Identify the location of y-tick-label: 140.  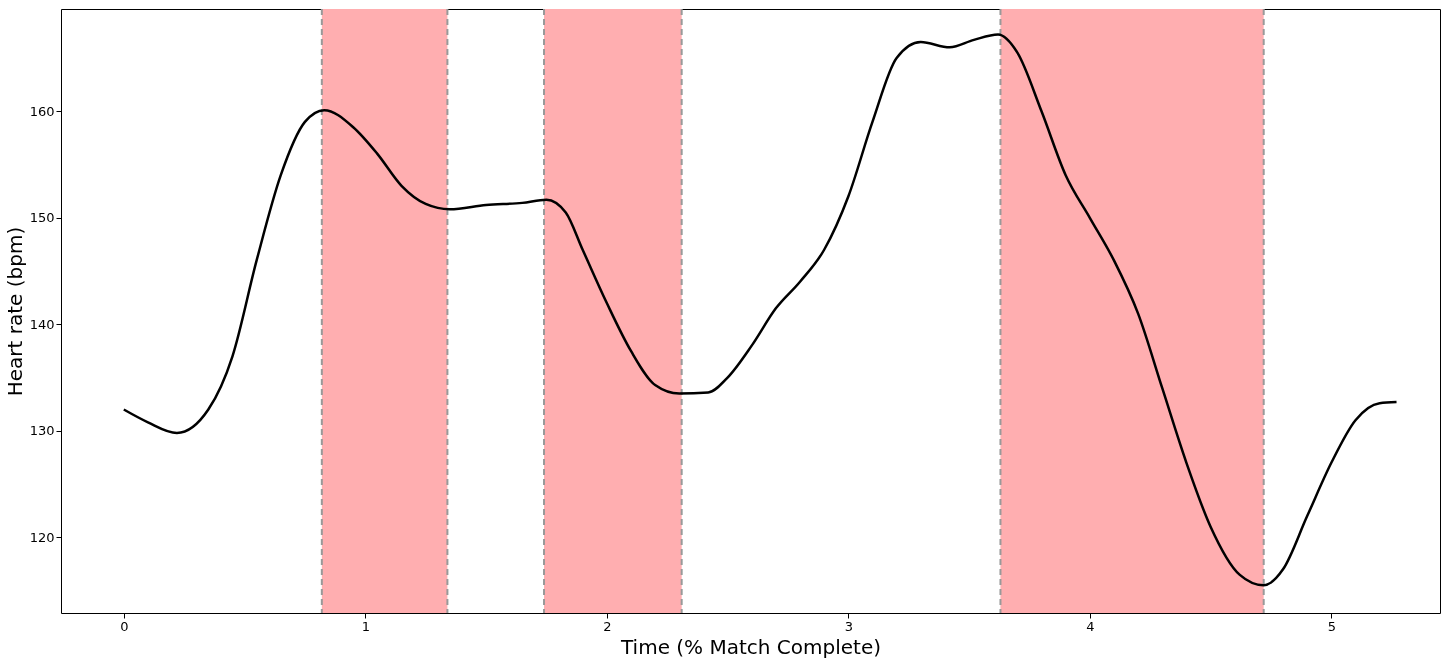
(42, 324).